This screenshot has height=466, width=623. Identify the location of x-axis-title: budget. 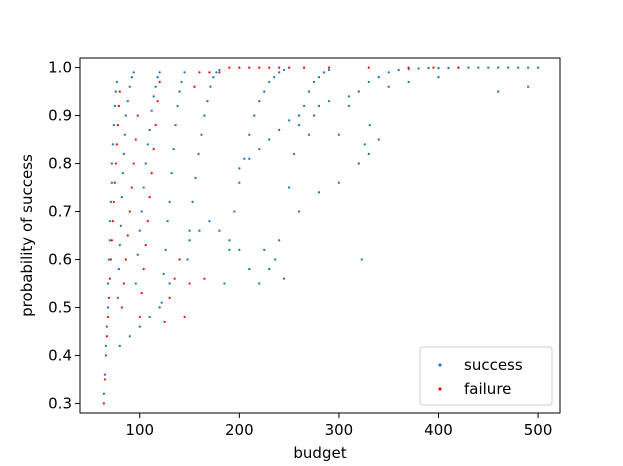
(319, 453).